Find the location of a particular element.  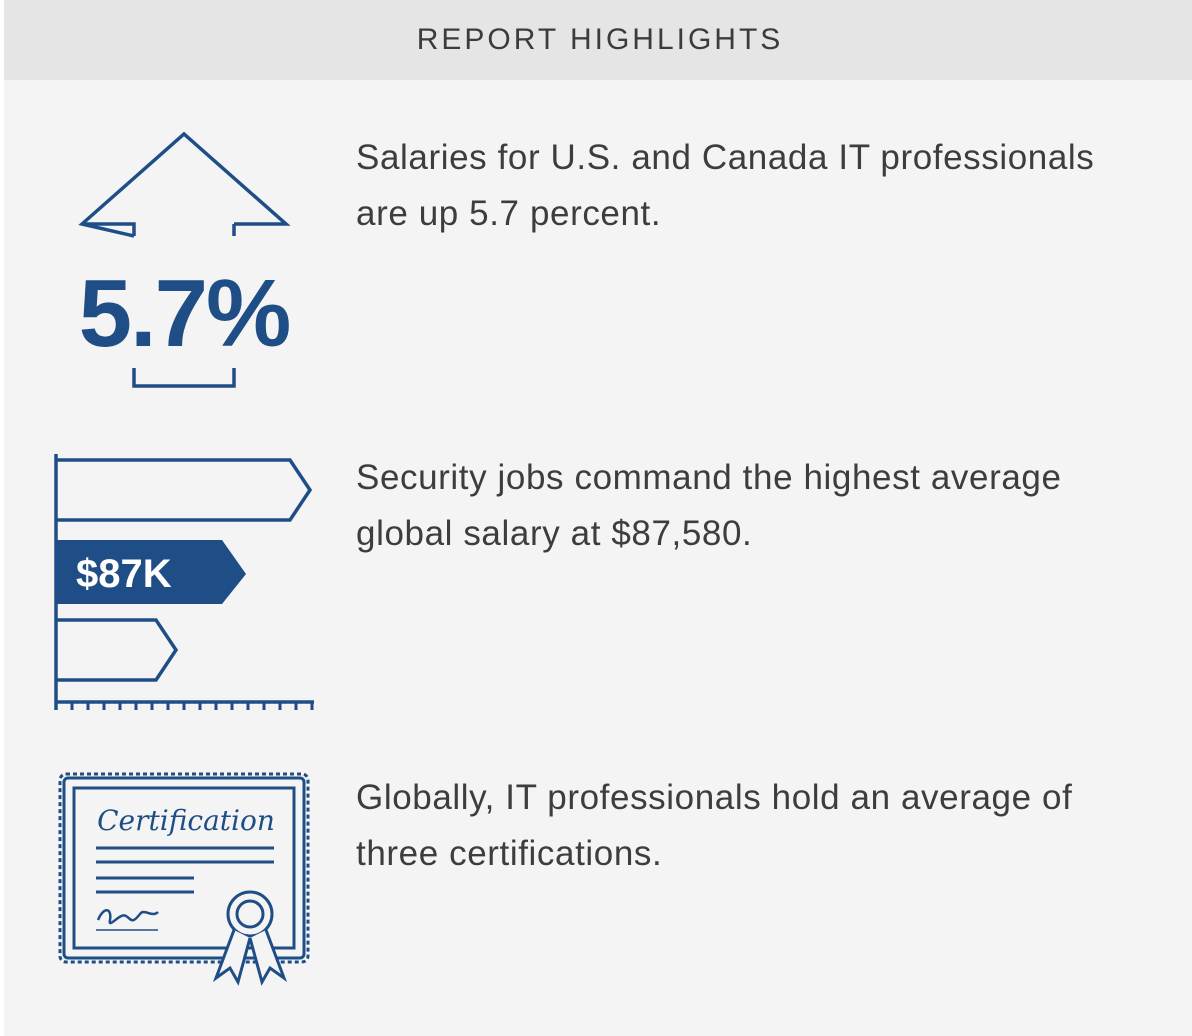

bar-chart-icon: $87K is located at coordinates (184, 582).